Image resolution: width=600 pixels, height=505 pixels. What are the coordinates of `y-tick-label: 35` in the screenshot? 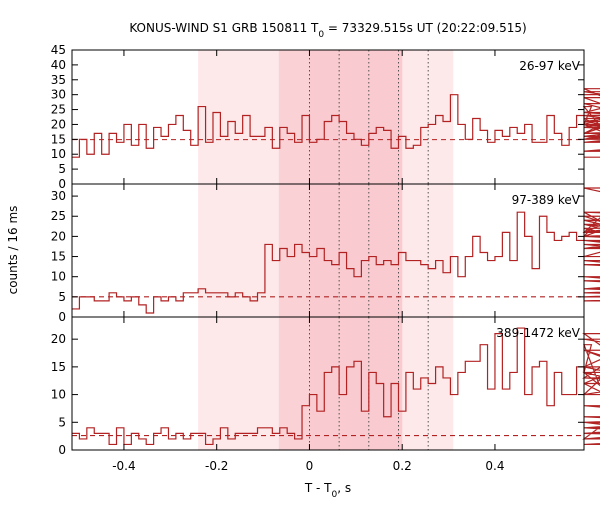 It's located at (58, 80).